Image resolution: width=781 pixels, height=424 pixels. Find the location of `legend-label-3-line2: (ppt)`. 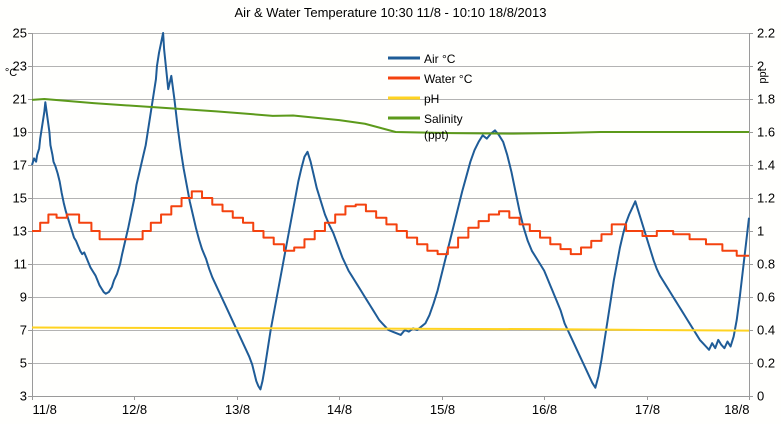

legend-label-3-line2: (ppt) is located at coordinates (436, 135).